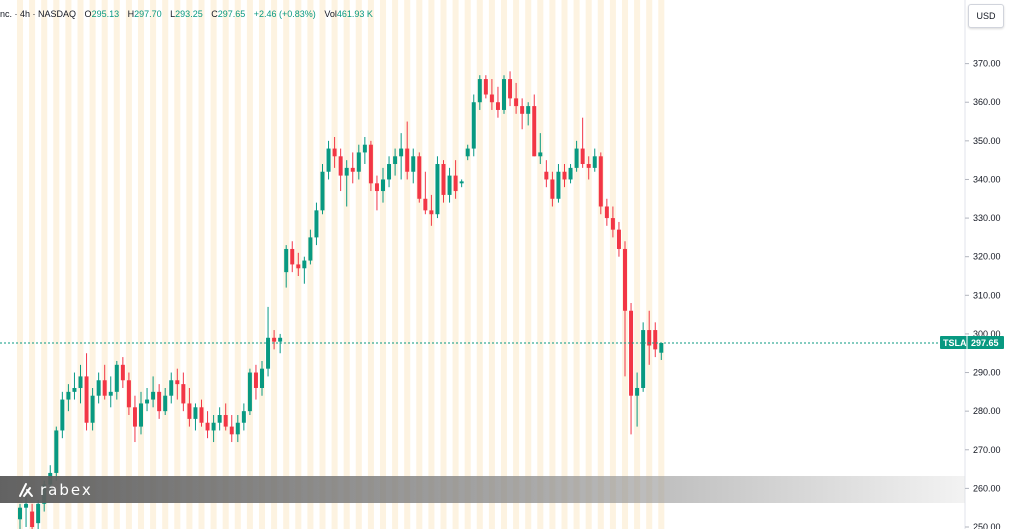 This screenshot has width=1015, height=529. I want to click on price-tick-label: 330.00, so click(987, 218).